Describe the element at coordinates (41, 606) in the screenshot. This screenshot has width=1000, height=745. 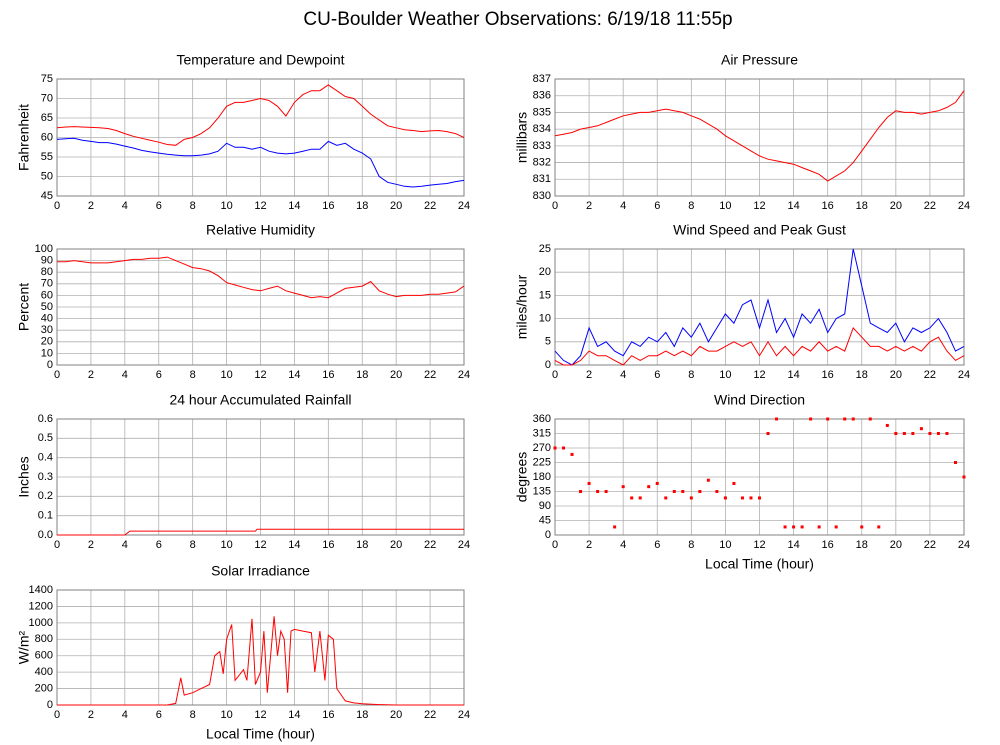
I see `y-tick-label: 1200` at that location.